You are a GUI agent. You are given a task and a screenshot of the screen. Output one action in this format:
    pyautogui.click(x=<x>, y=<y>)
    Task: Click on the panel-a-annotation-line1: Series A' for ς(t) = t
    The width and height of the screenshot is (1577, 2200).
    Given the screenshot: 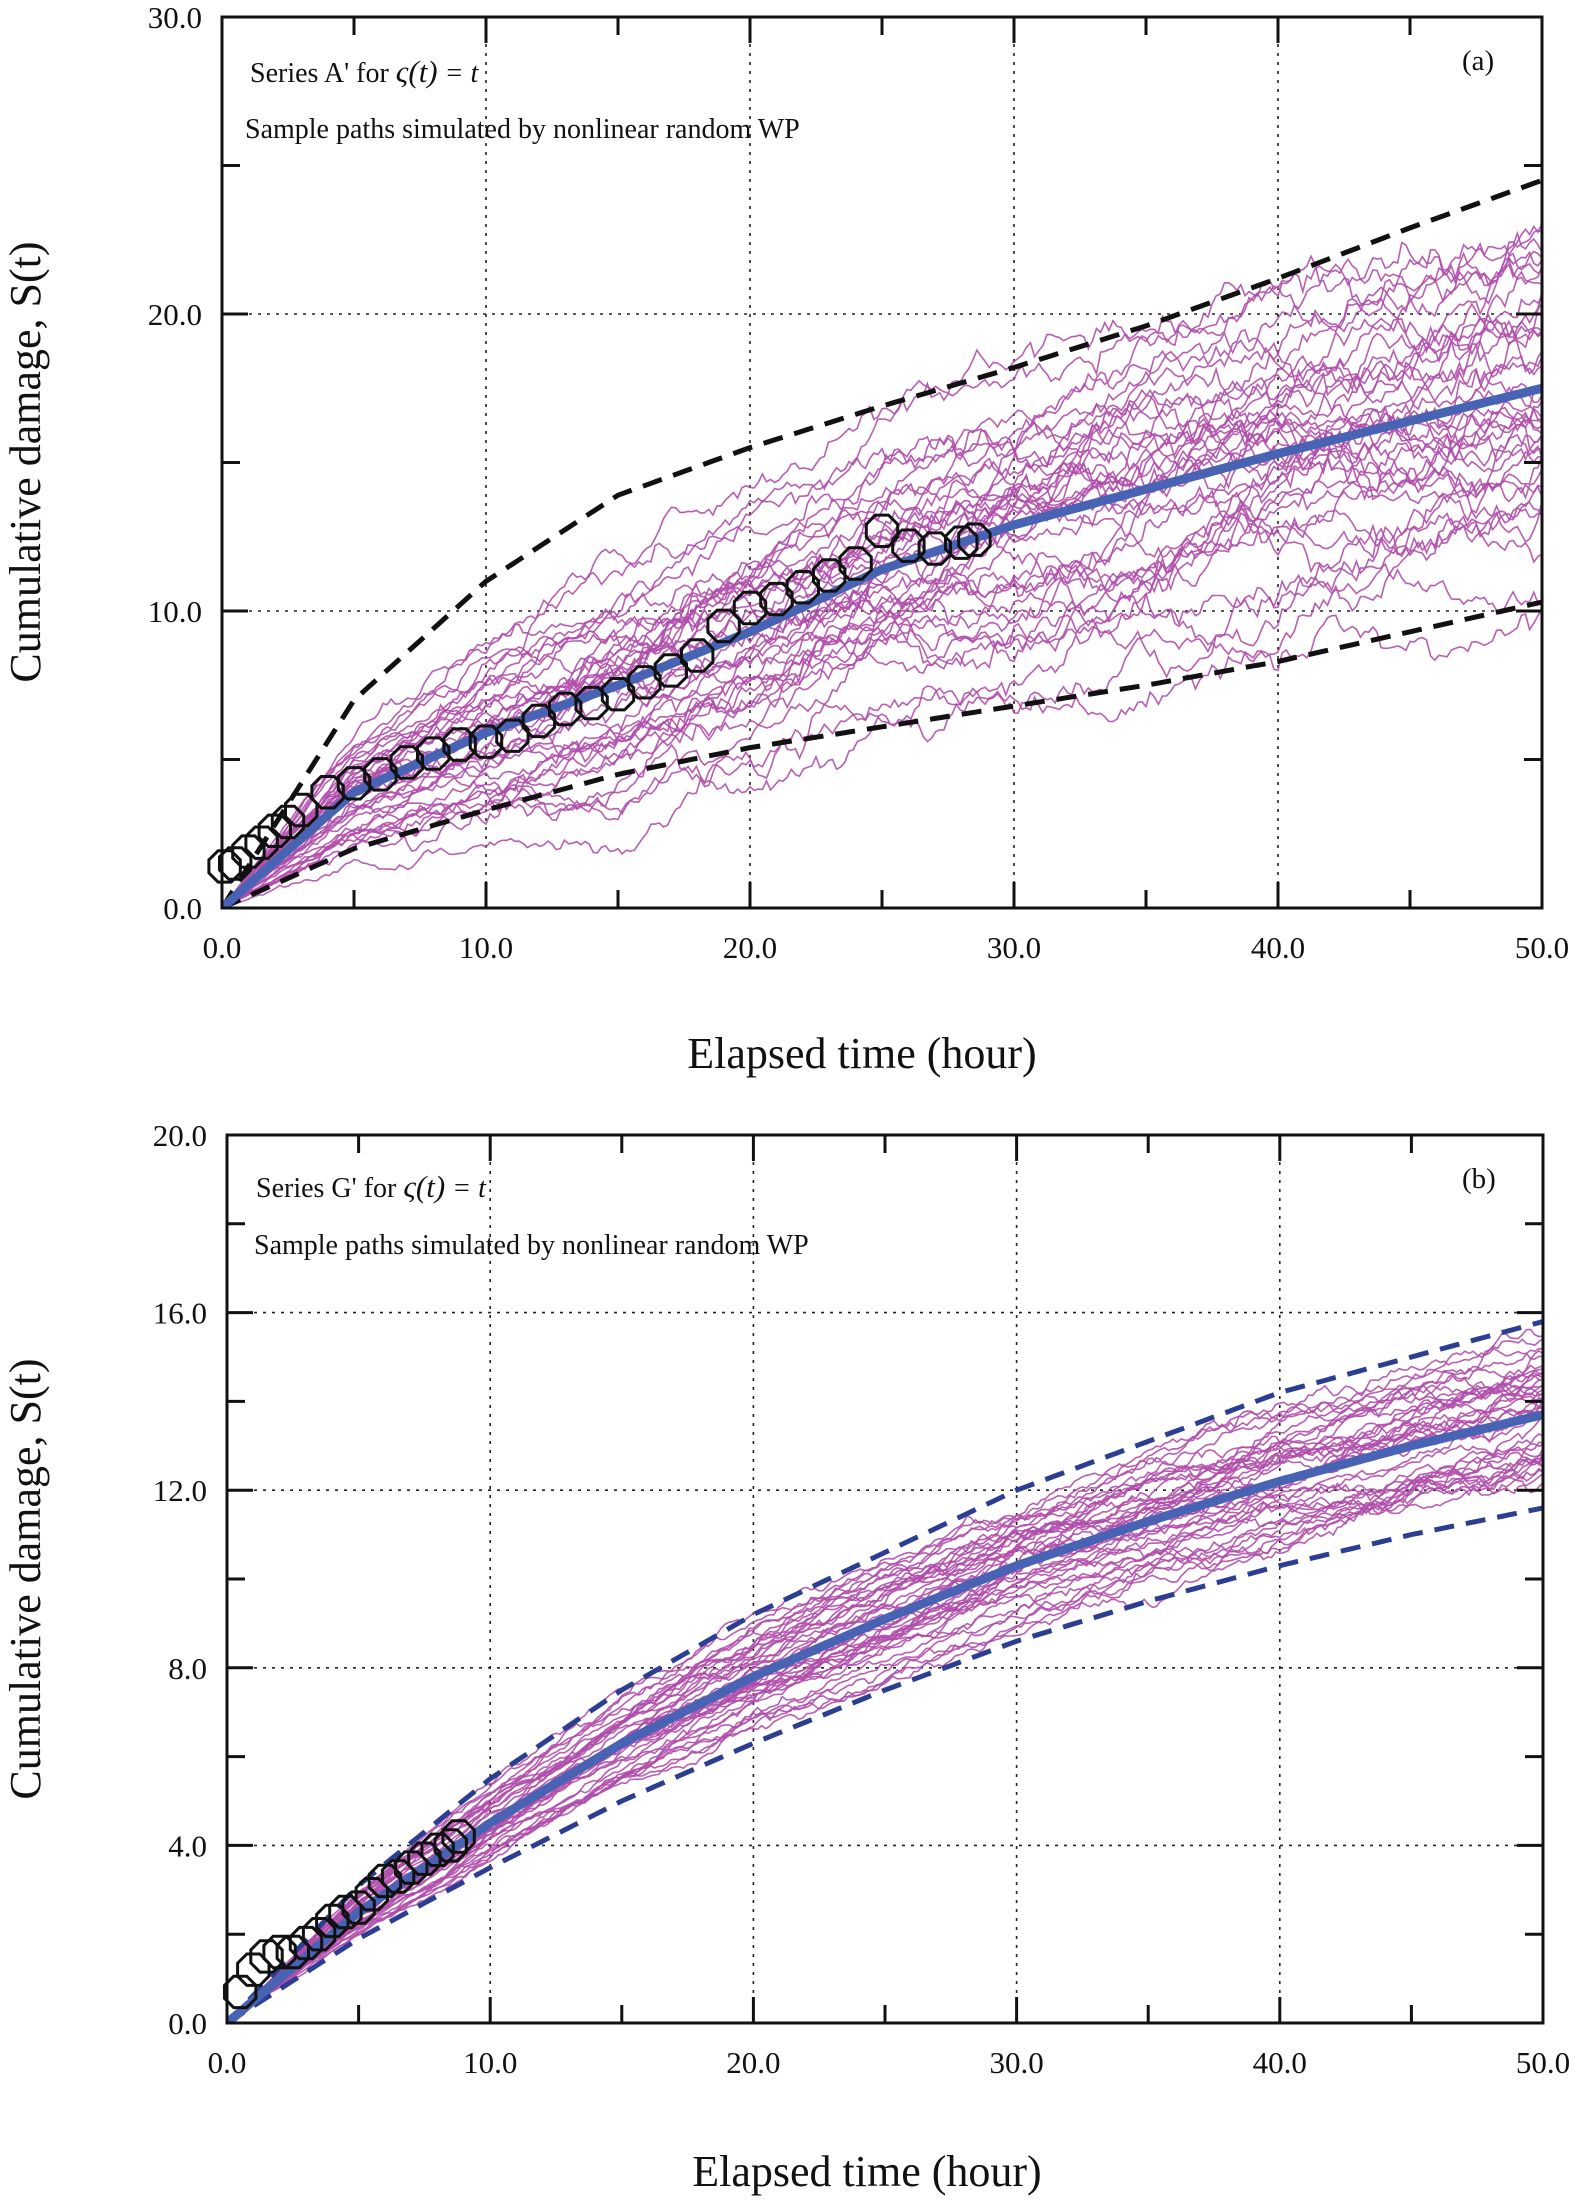 What is the action you would take?
    pyautogui.click(x=365, y=71)
    